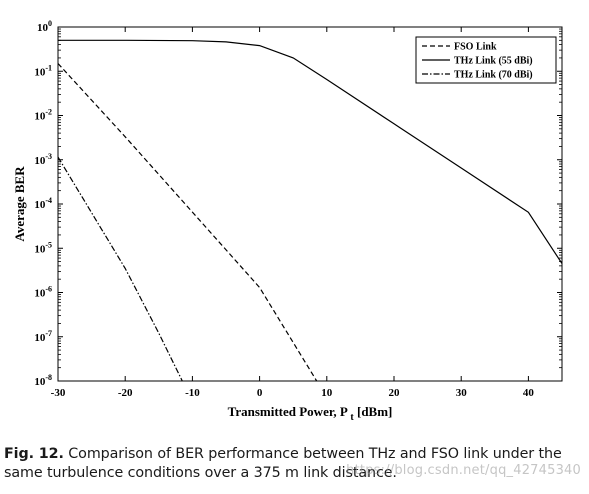 The image size is (589, 494). What do you see at coordinates (373, 411) in the screenshot?
I see `x-axis-title-unit: [dBm]` at bounding box center [373, 411].